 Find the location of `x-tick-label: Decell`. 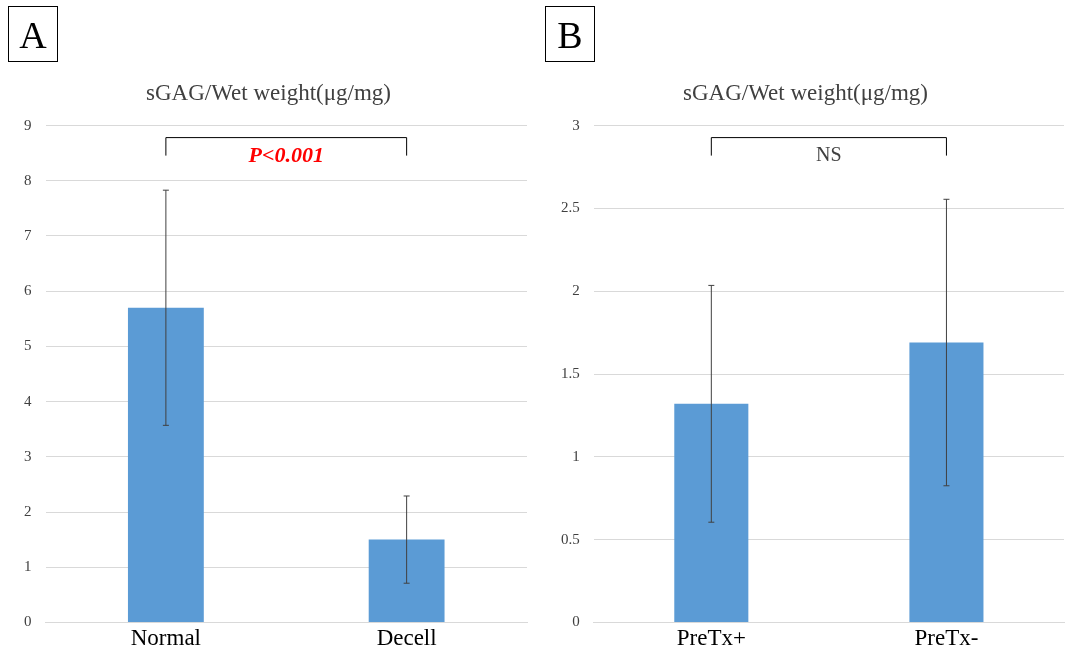

x-tick-label: Decell is located at coordinates (406, 638).